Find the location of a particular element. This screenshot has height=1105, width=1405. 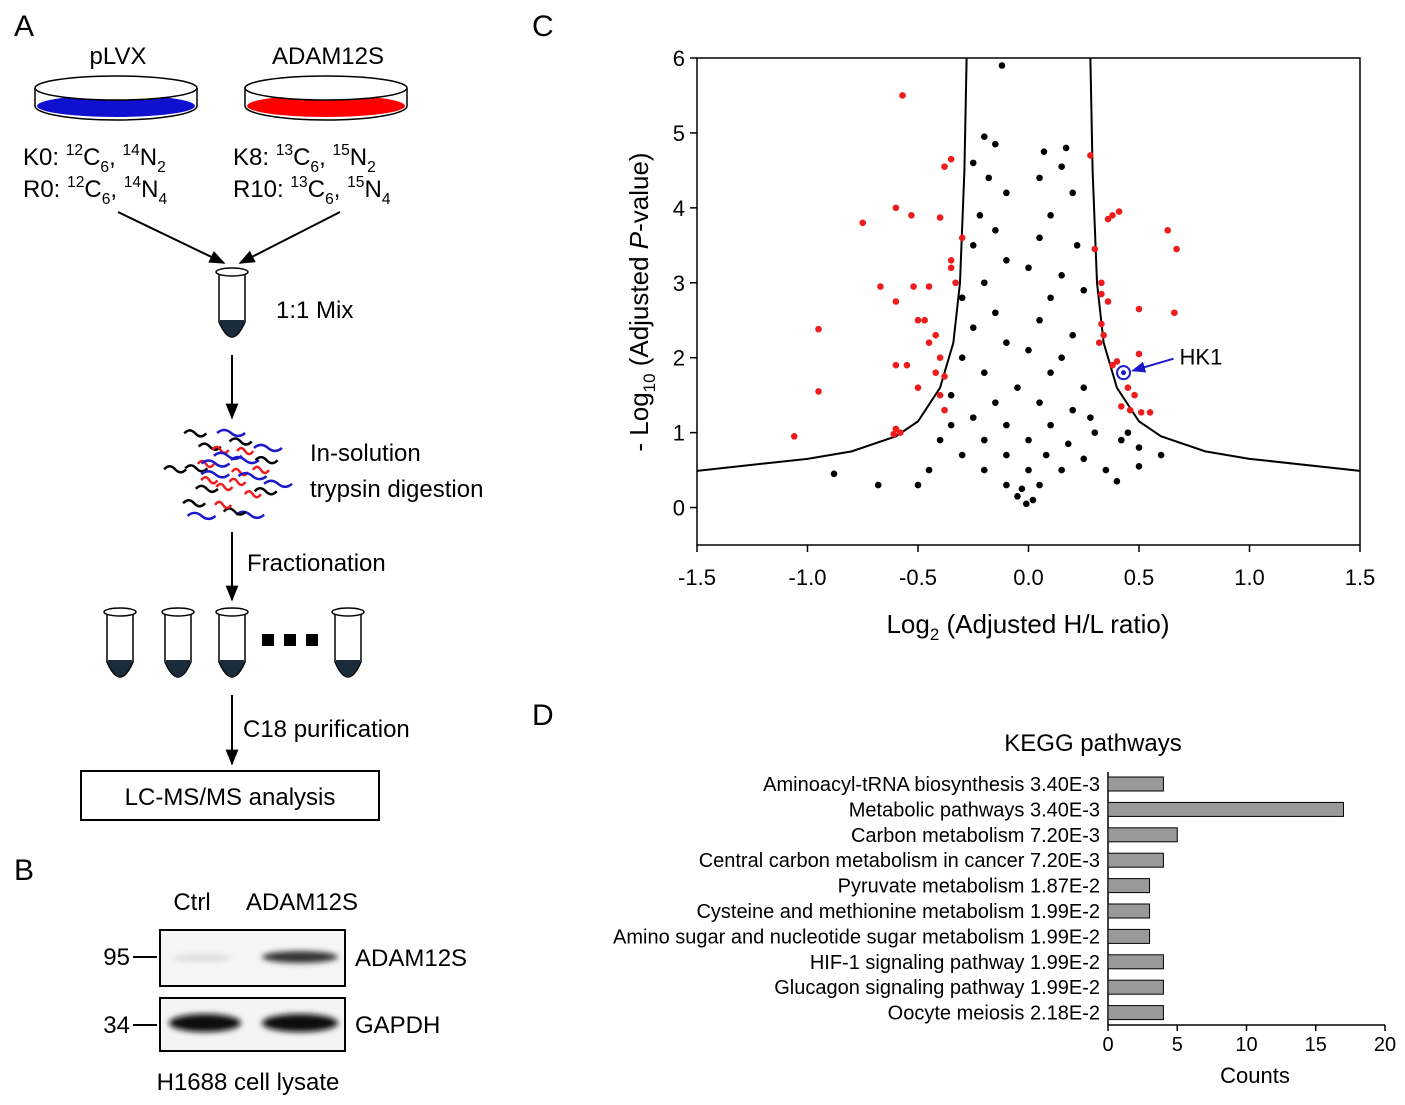

x-tick-label: 20 is located at coordinates (1385, 1045).